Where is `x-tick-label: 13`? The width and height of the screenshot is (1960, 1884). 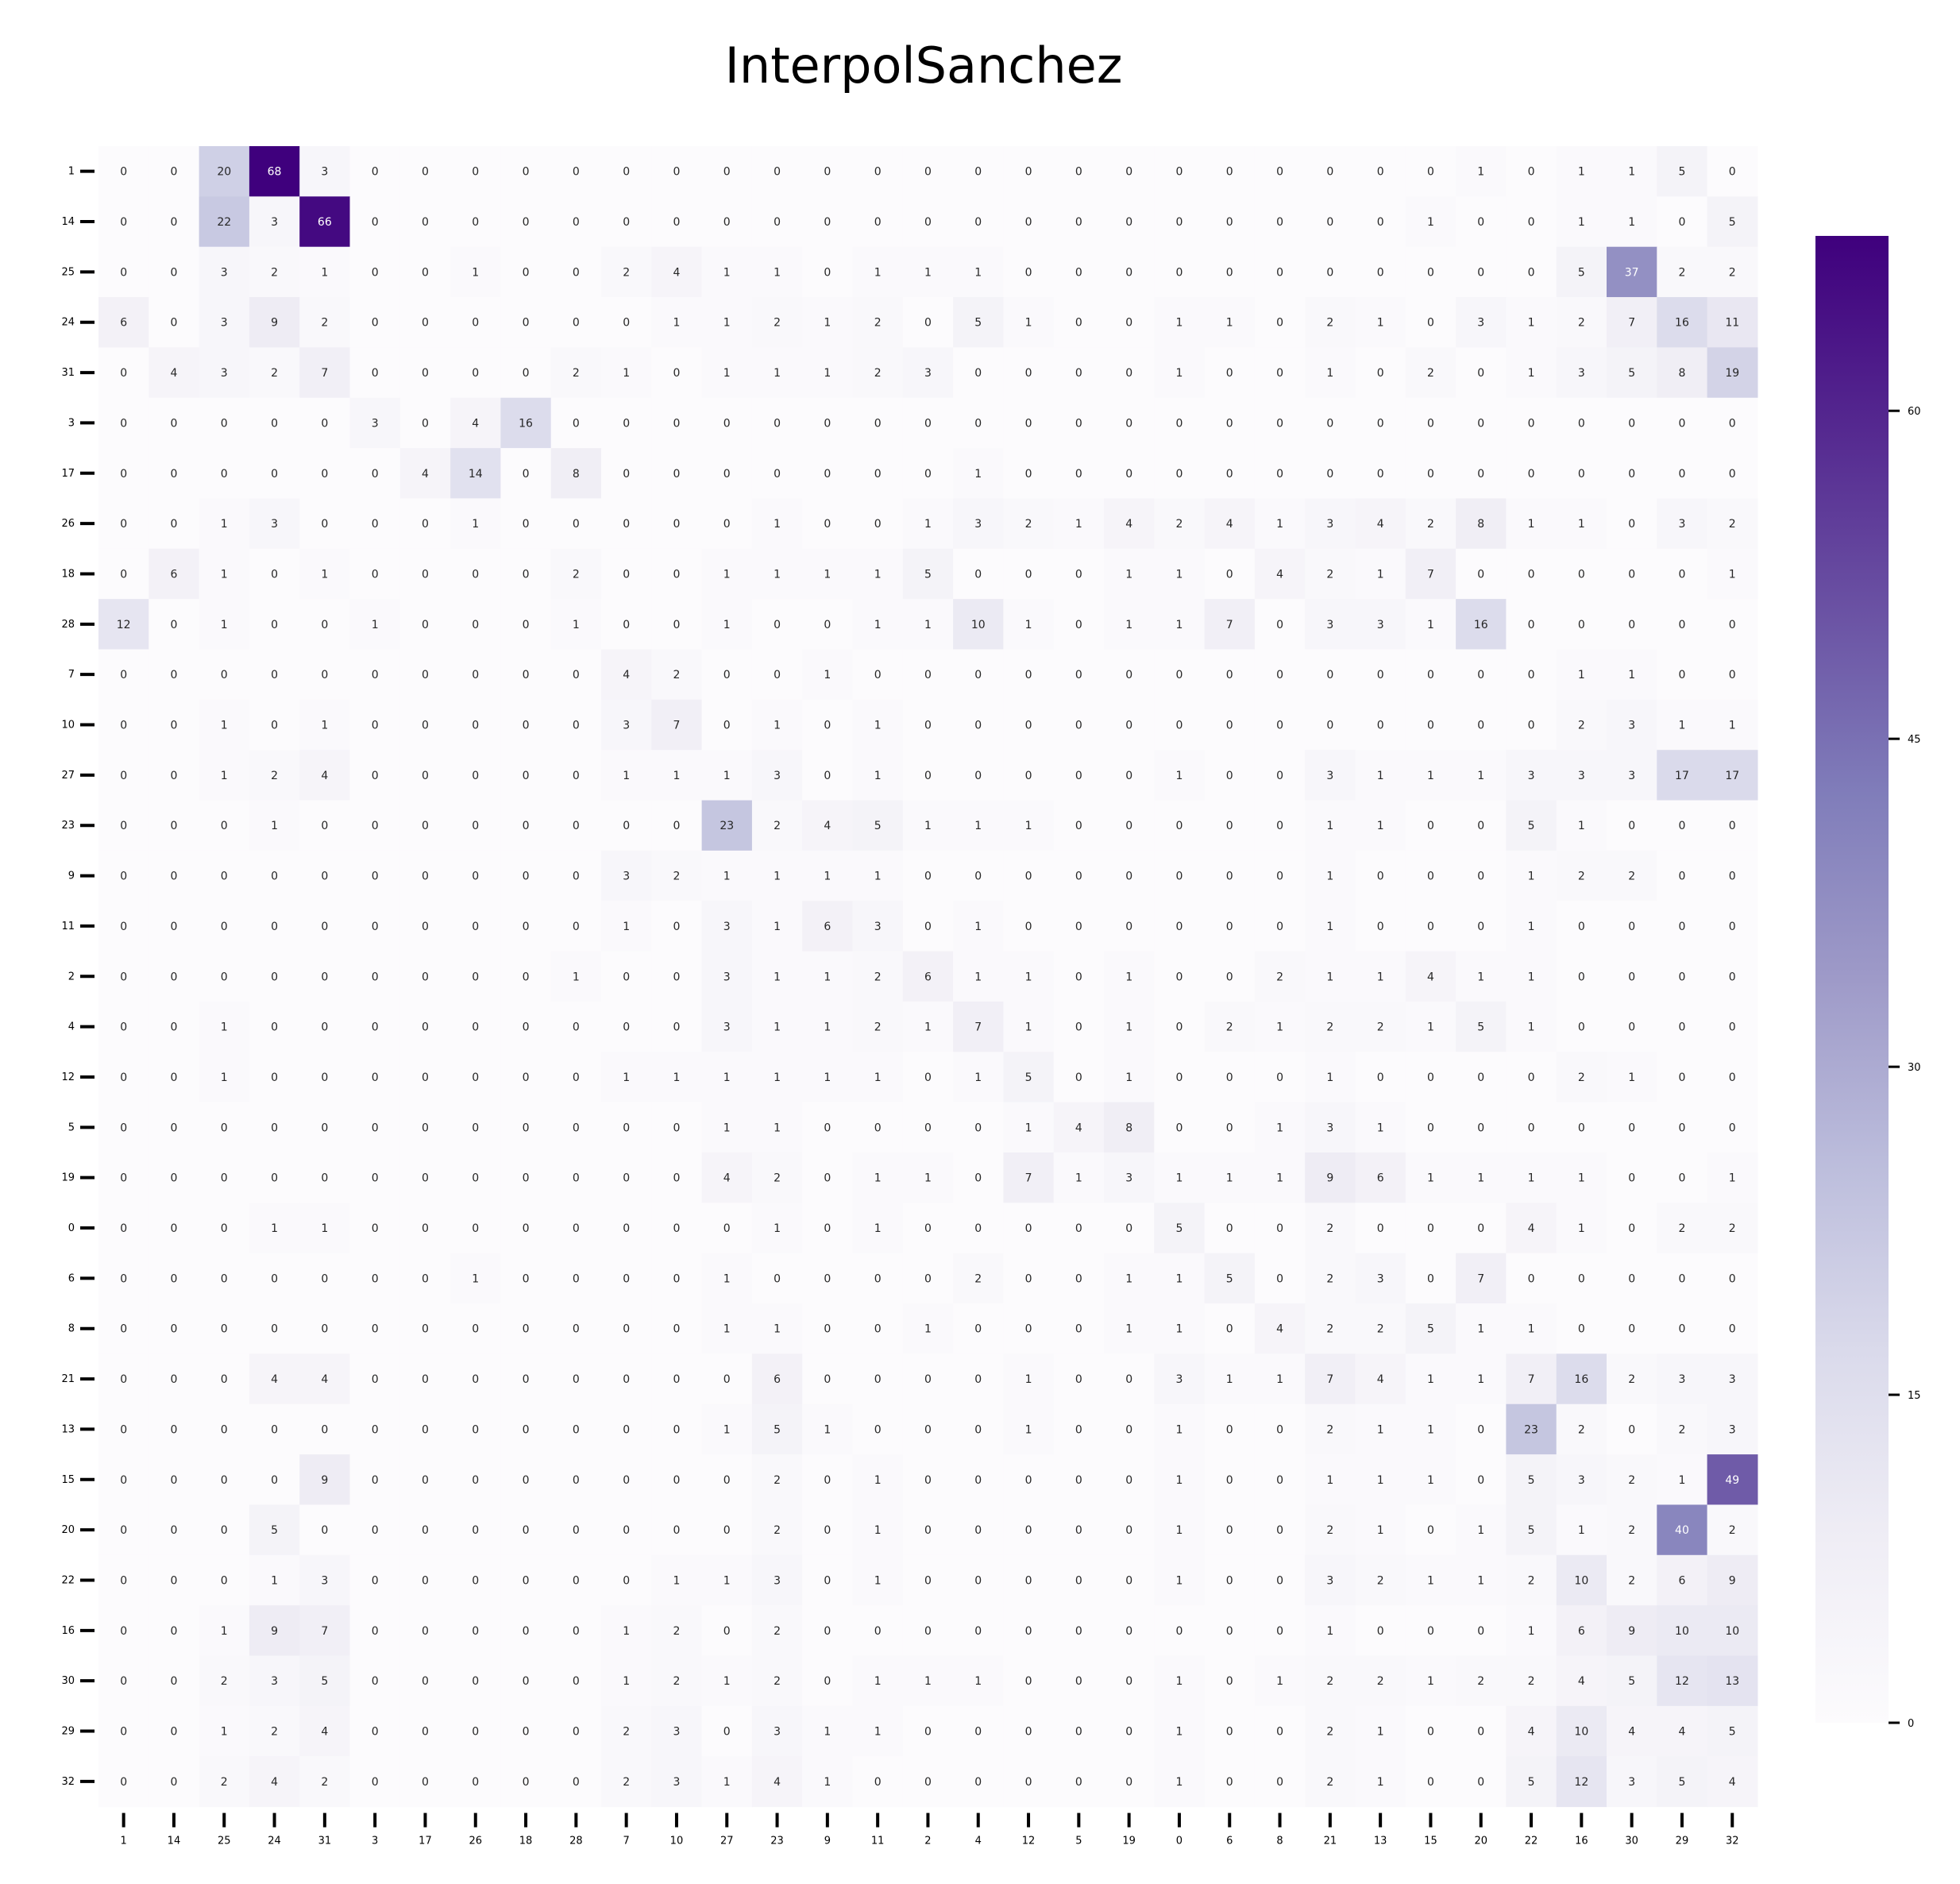
x-tick-label: 13 is located at coordinates (1380, 1841).